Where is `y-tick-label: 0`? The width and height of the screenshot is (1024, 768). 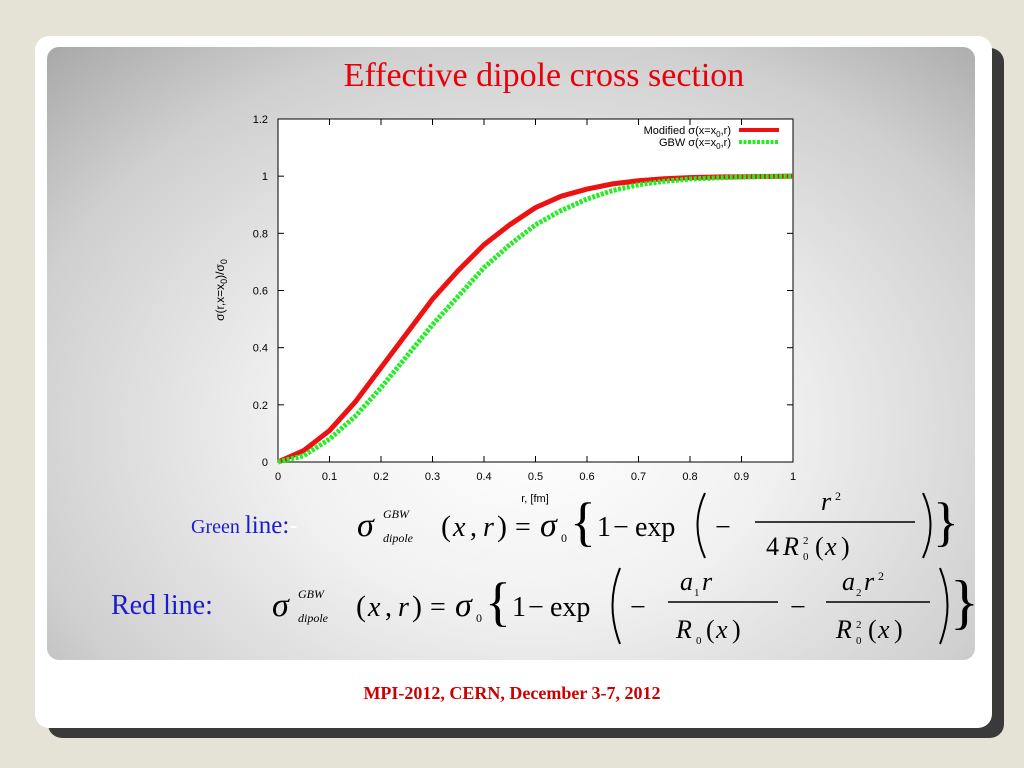 y-tick-label: 0 is located at coordinates (265, 463).